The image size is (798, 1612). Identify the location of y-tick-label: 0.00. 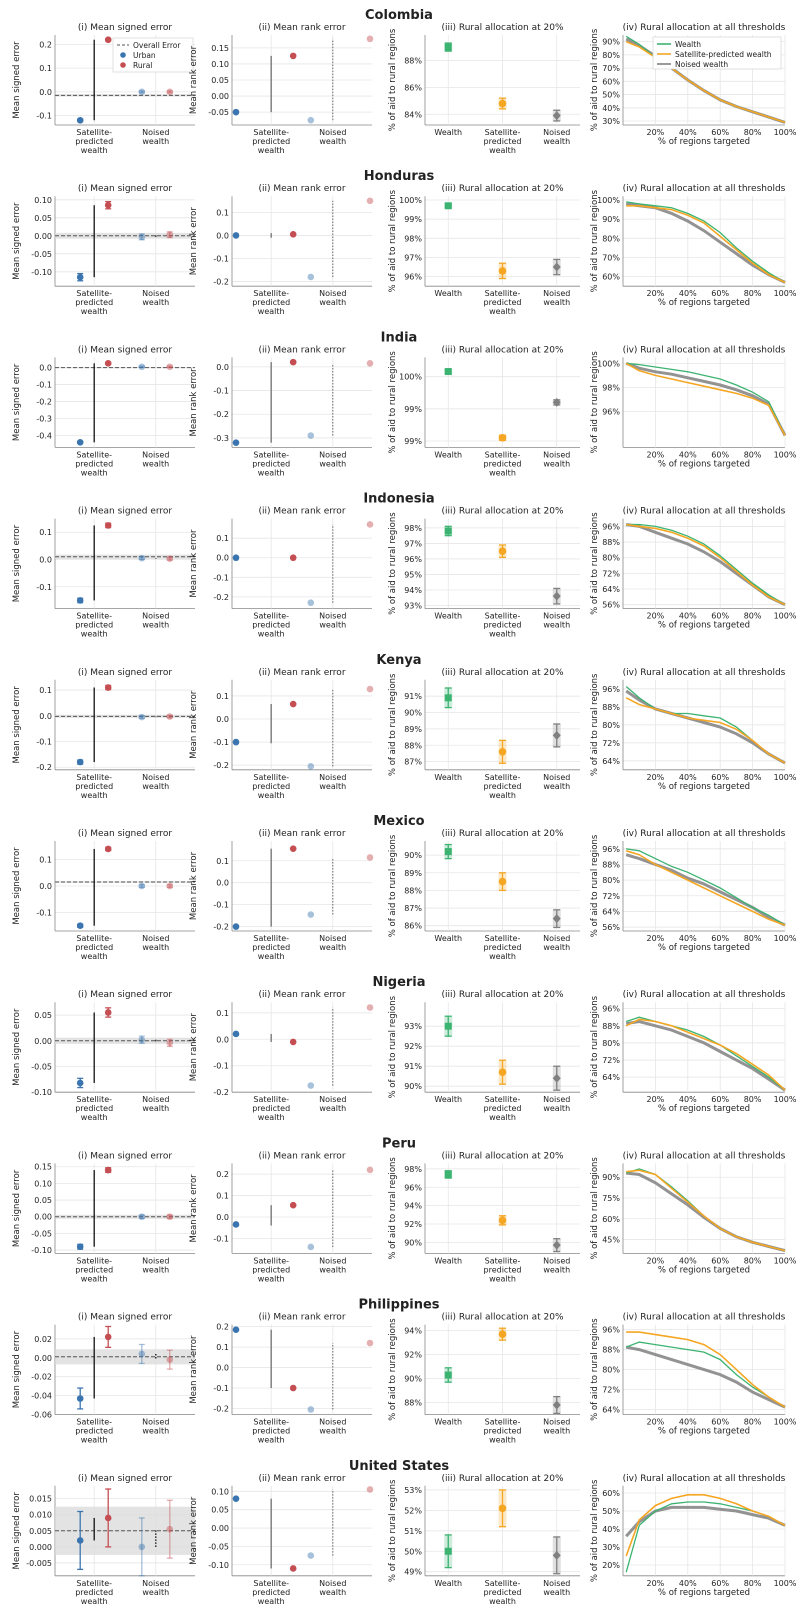
(43, 1041).